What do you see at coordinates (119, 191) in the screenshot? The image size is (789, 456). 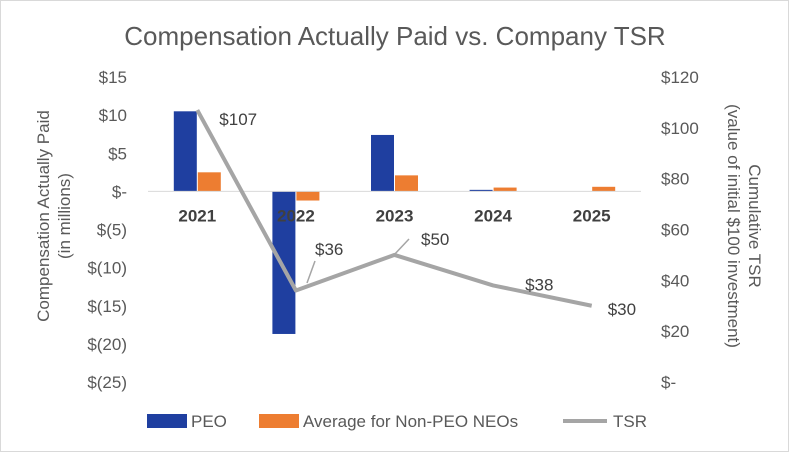 I see `y-tick-label: $-` at bounding box center [119, 191].